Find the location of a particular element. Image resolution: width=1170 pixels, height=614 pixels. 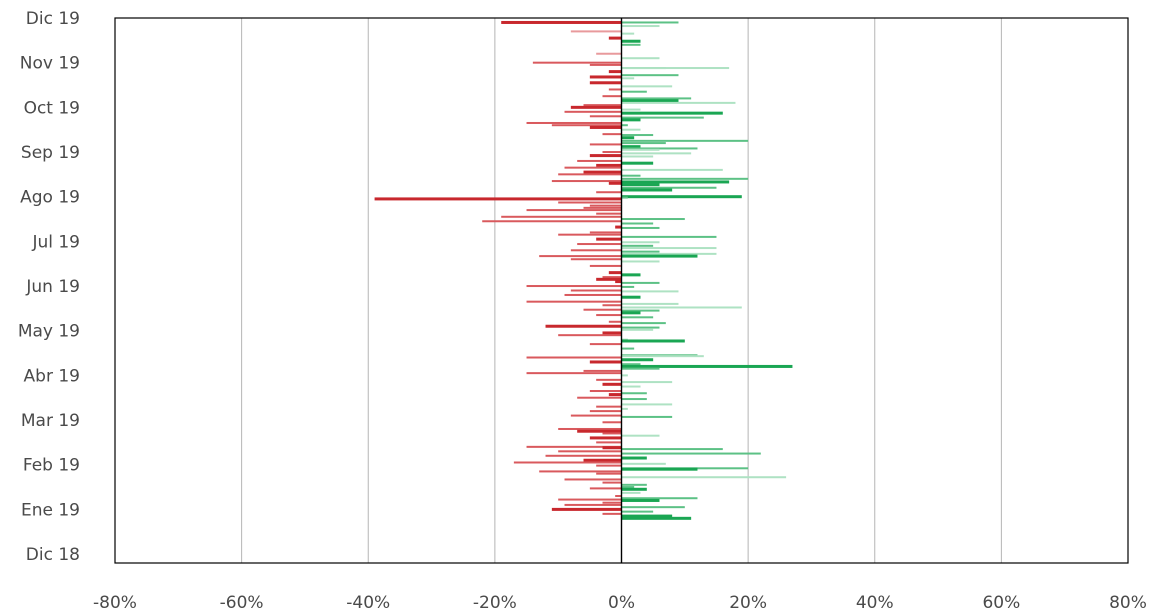

x-tick-label: 0% is located at coordinates (621, 603).